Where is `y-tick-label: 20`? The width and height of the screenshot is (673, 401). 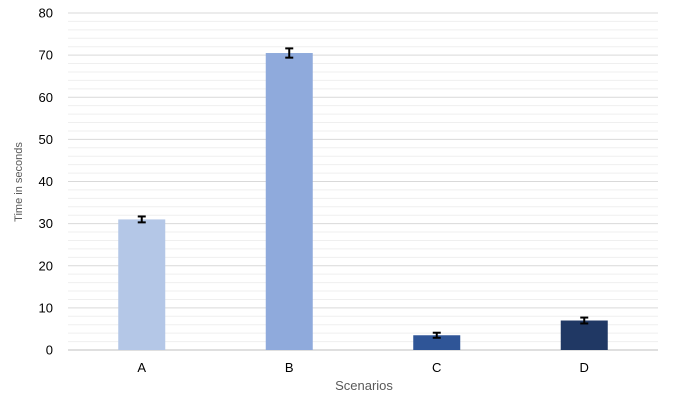 y-tick-label: 20 is located at coordinates (46, 265).